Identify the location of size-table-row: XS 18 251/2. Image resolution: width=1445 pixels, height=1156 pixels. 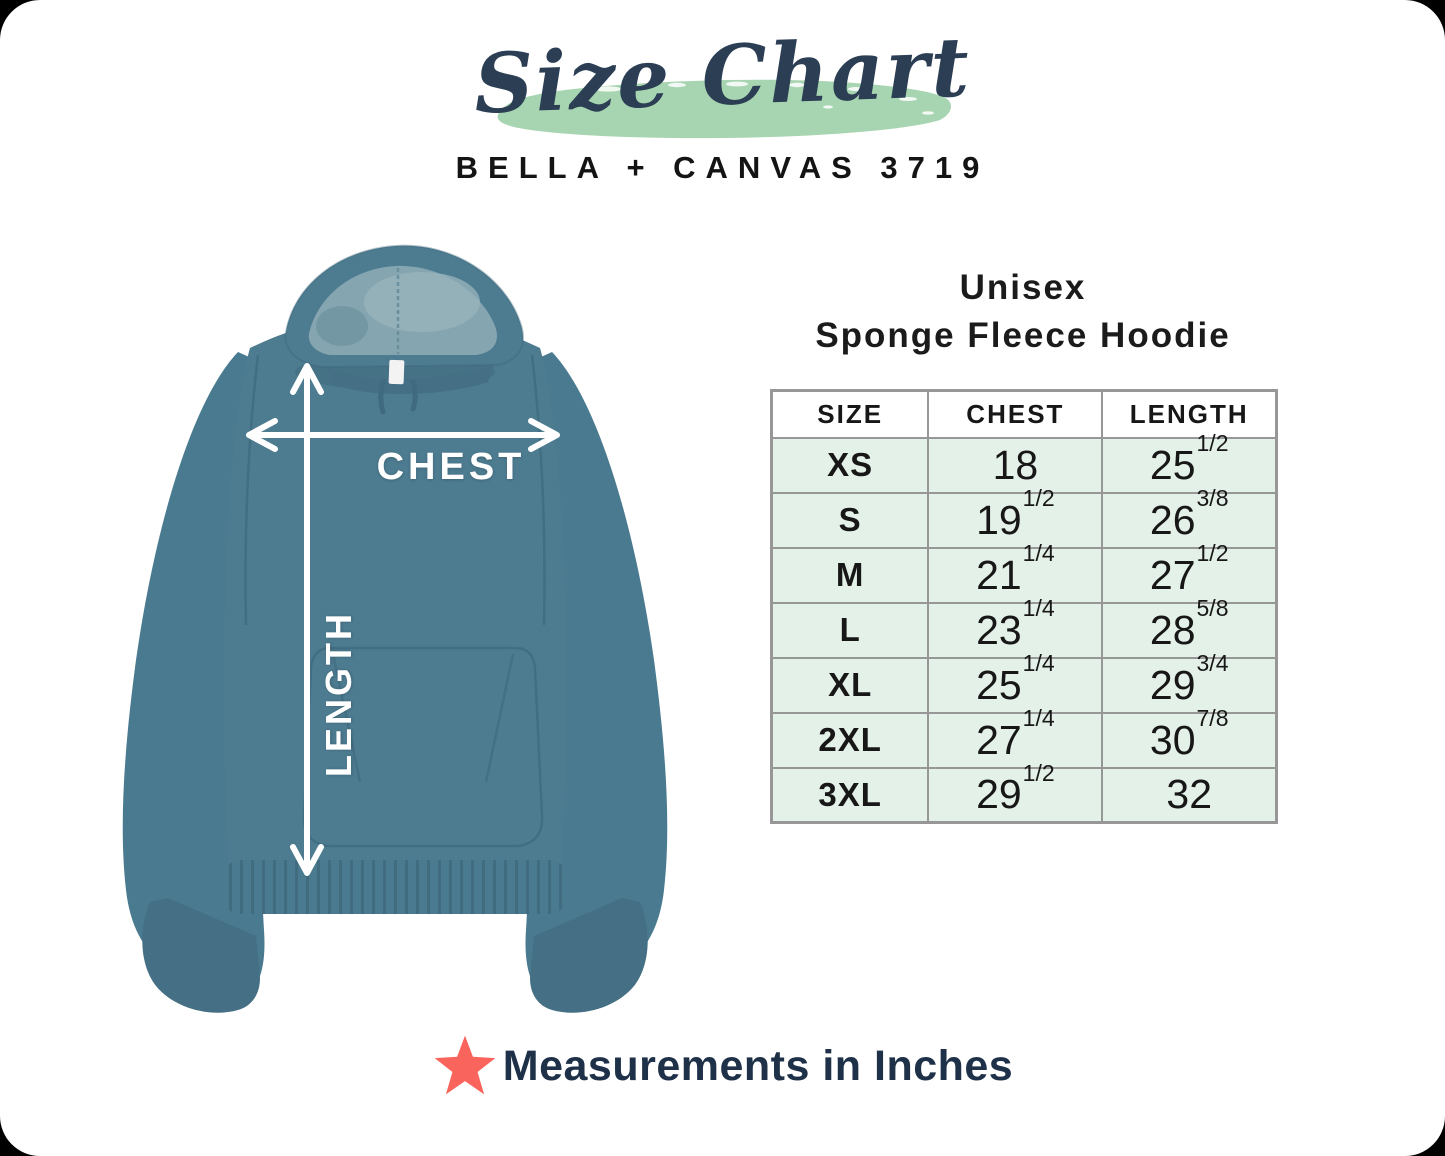
(1024, 462).